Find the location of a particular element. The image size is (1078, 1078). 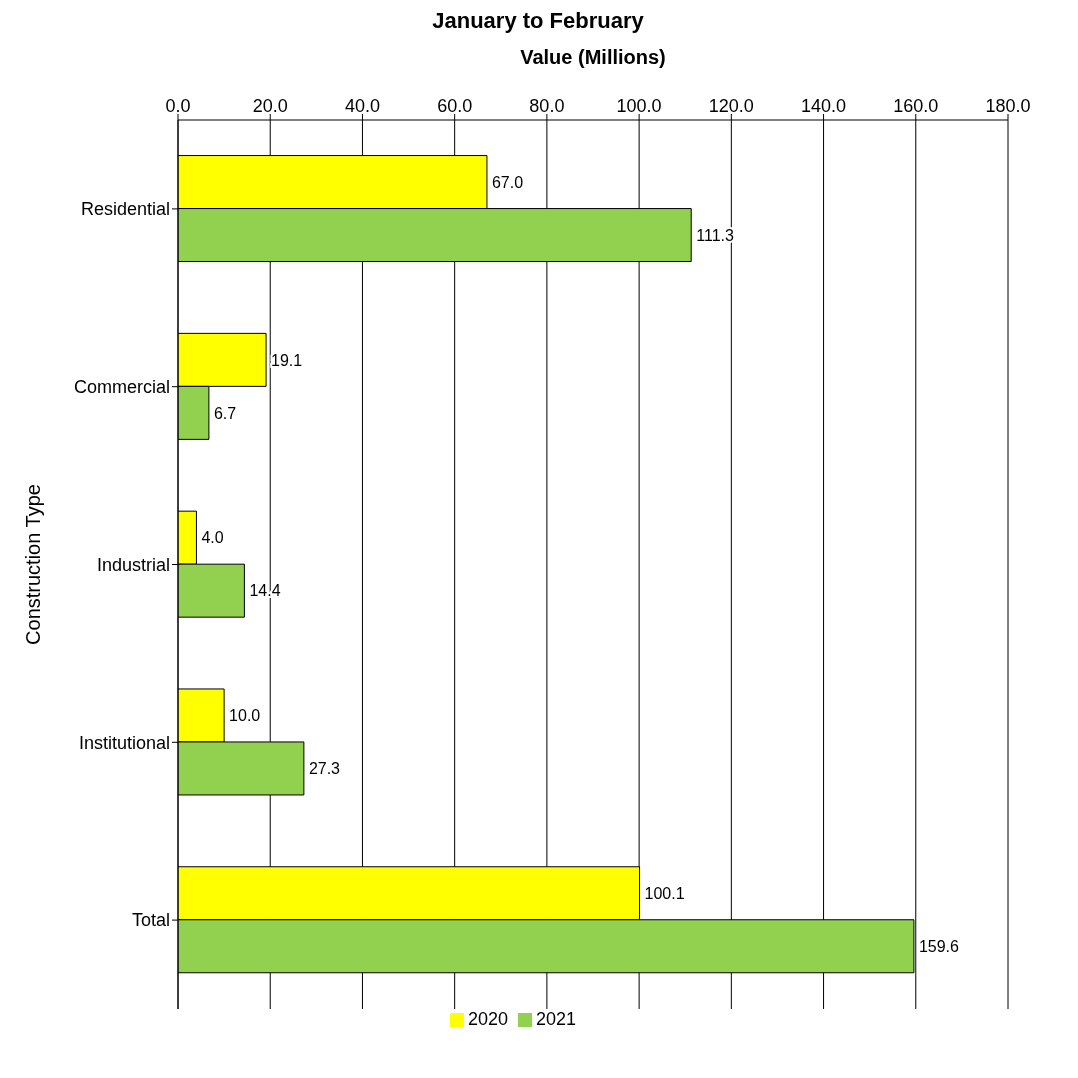

x-tick-label: 80.0 is located at coordinates (547, 106).